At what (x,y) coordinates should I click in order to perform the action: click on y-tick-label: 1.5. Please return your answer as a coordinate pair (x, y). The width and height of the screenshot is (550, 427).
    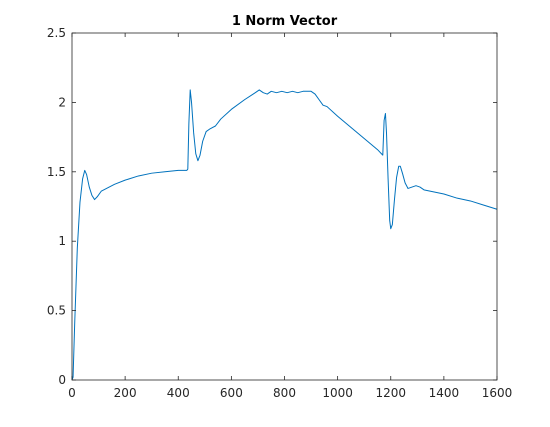
    Looking at the image, I should click on (56, 172).